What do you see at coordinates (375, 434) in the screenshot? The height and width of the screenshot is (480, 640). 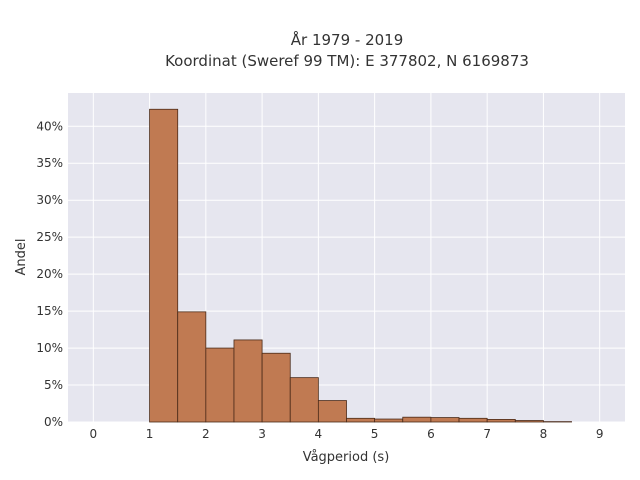 I see `x-tick-label: 5` at bounding box center [375, 434].